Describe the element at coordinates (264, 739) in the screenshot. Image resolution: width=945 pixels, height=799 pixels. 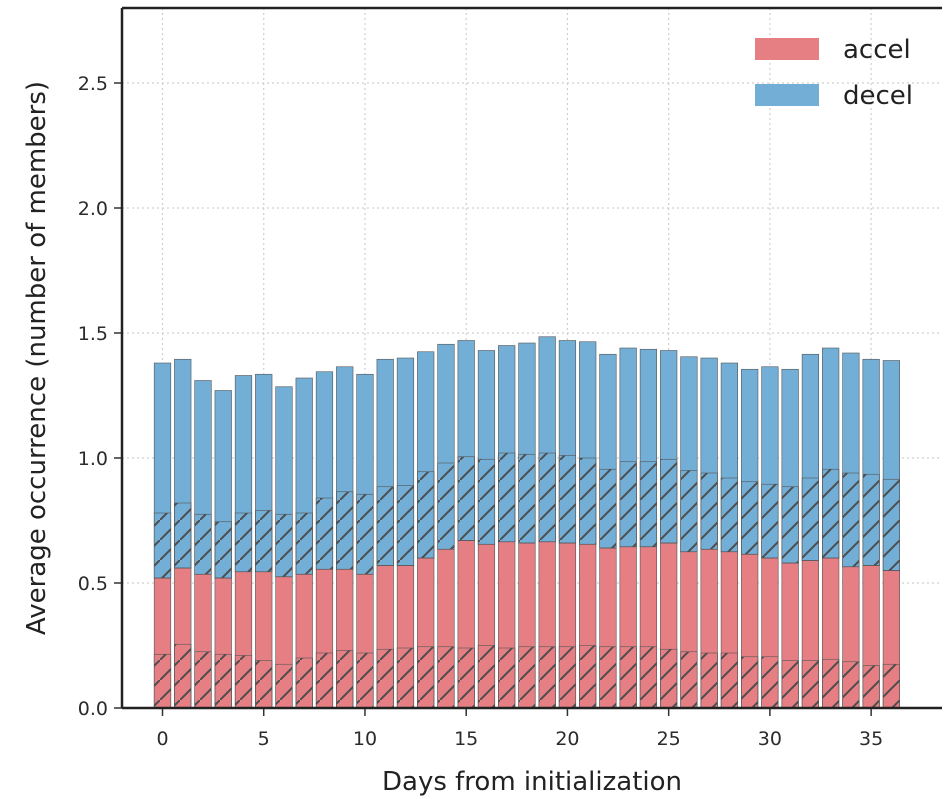
I see `x-tick-label: 5` at that location.